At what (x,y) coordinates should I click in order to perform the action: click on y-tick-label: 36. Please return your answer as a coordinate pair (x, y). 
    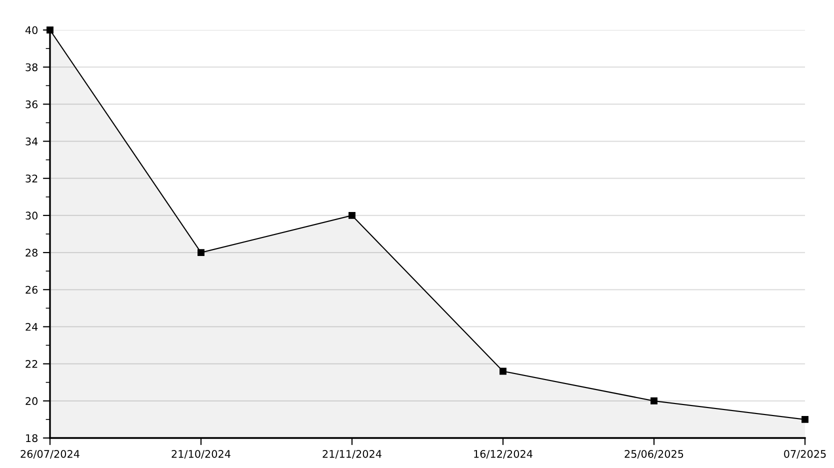
    Looking at the image, I should click on (32, 104).